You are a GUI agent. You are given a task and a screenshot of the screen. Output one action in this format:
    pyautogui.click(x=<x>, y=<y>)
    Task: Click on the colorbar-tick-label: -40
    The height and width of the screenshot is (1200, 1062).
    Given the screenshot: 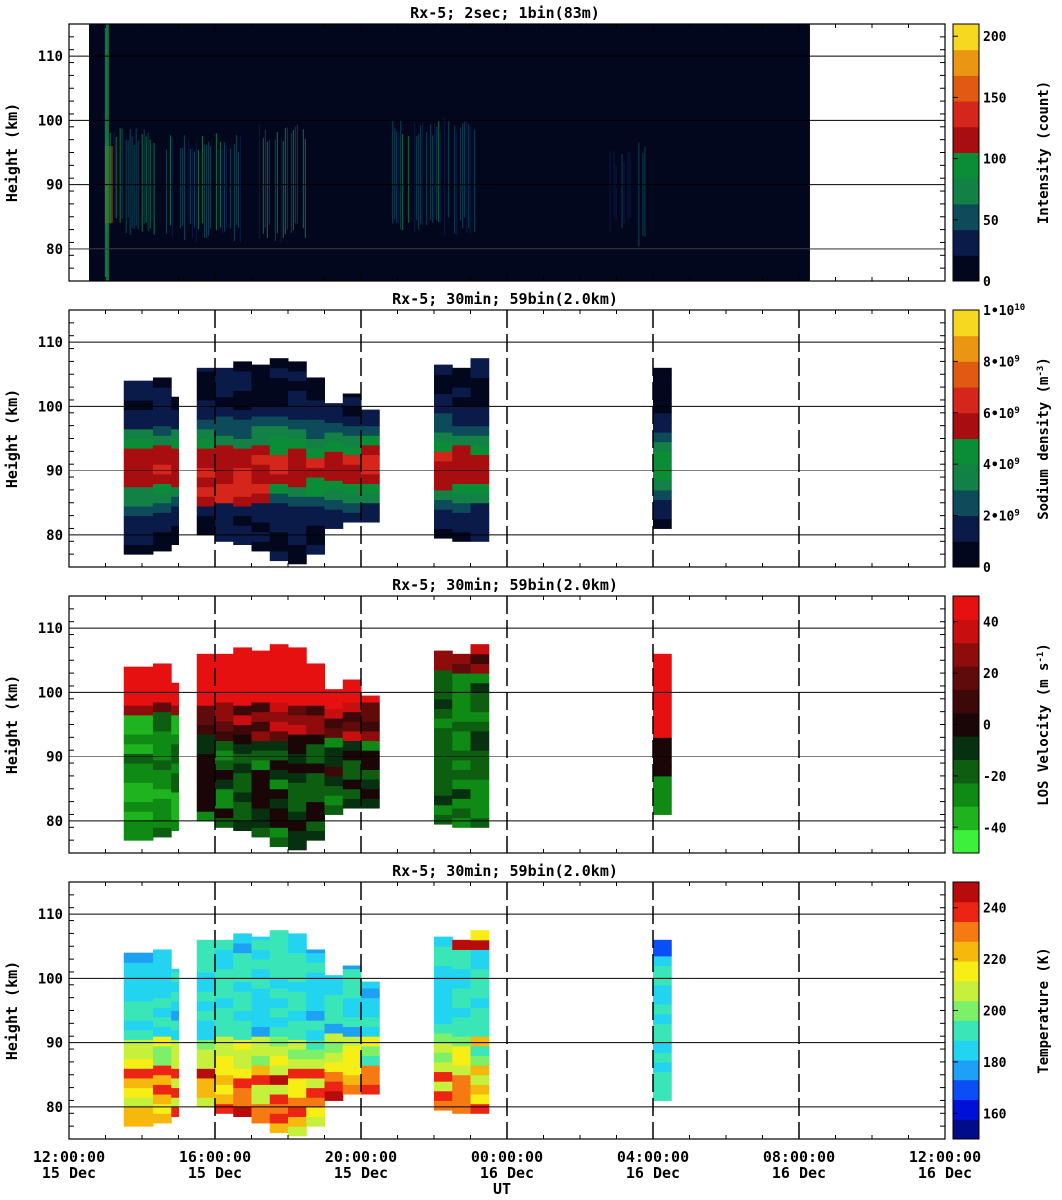 What is the action you would take?
    pyautogui.click(x=995, y=828)
    